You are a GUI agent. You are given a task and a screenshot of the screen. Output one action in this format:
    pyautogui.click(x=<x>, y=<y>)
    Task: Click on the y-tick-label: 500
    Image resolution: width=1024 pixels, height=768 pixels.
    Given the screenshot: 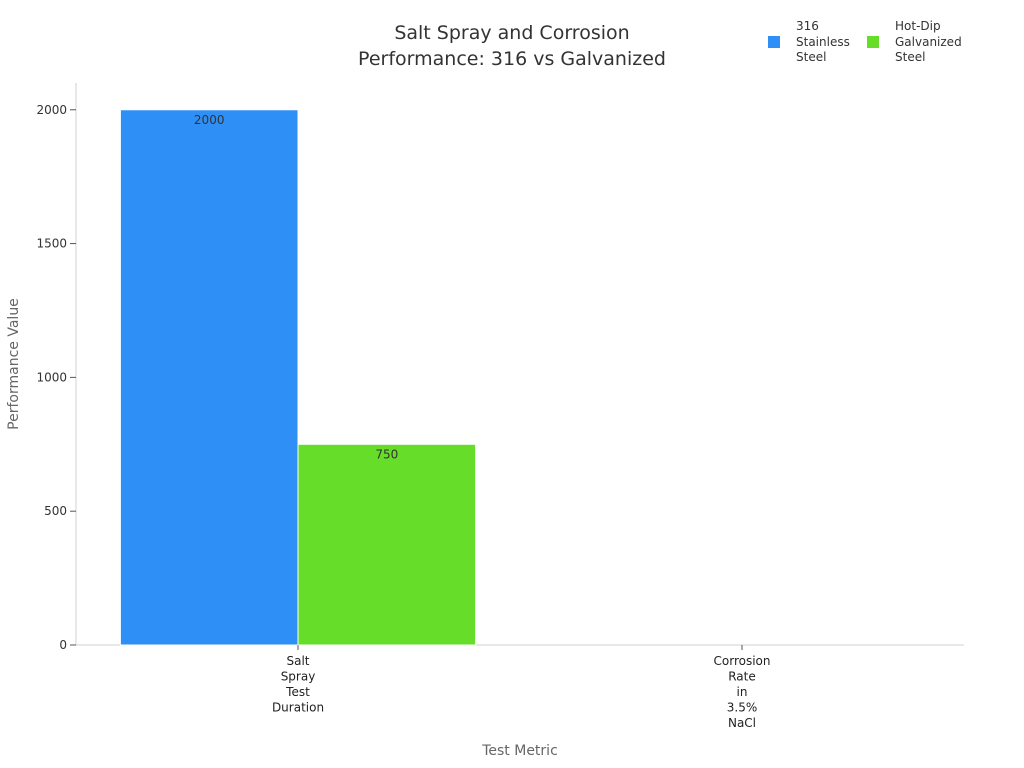 What is the action you would take?
    pyautogui.click(x=55, y=511)
    